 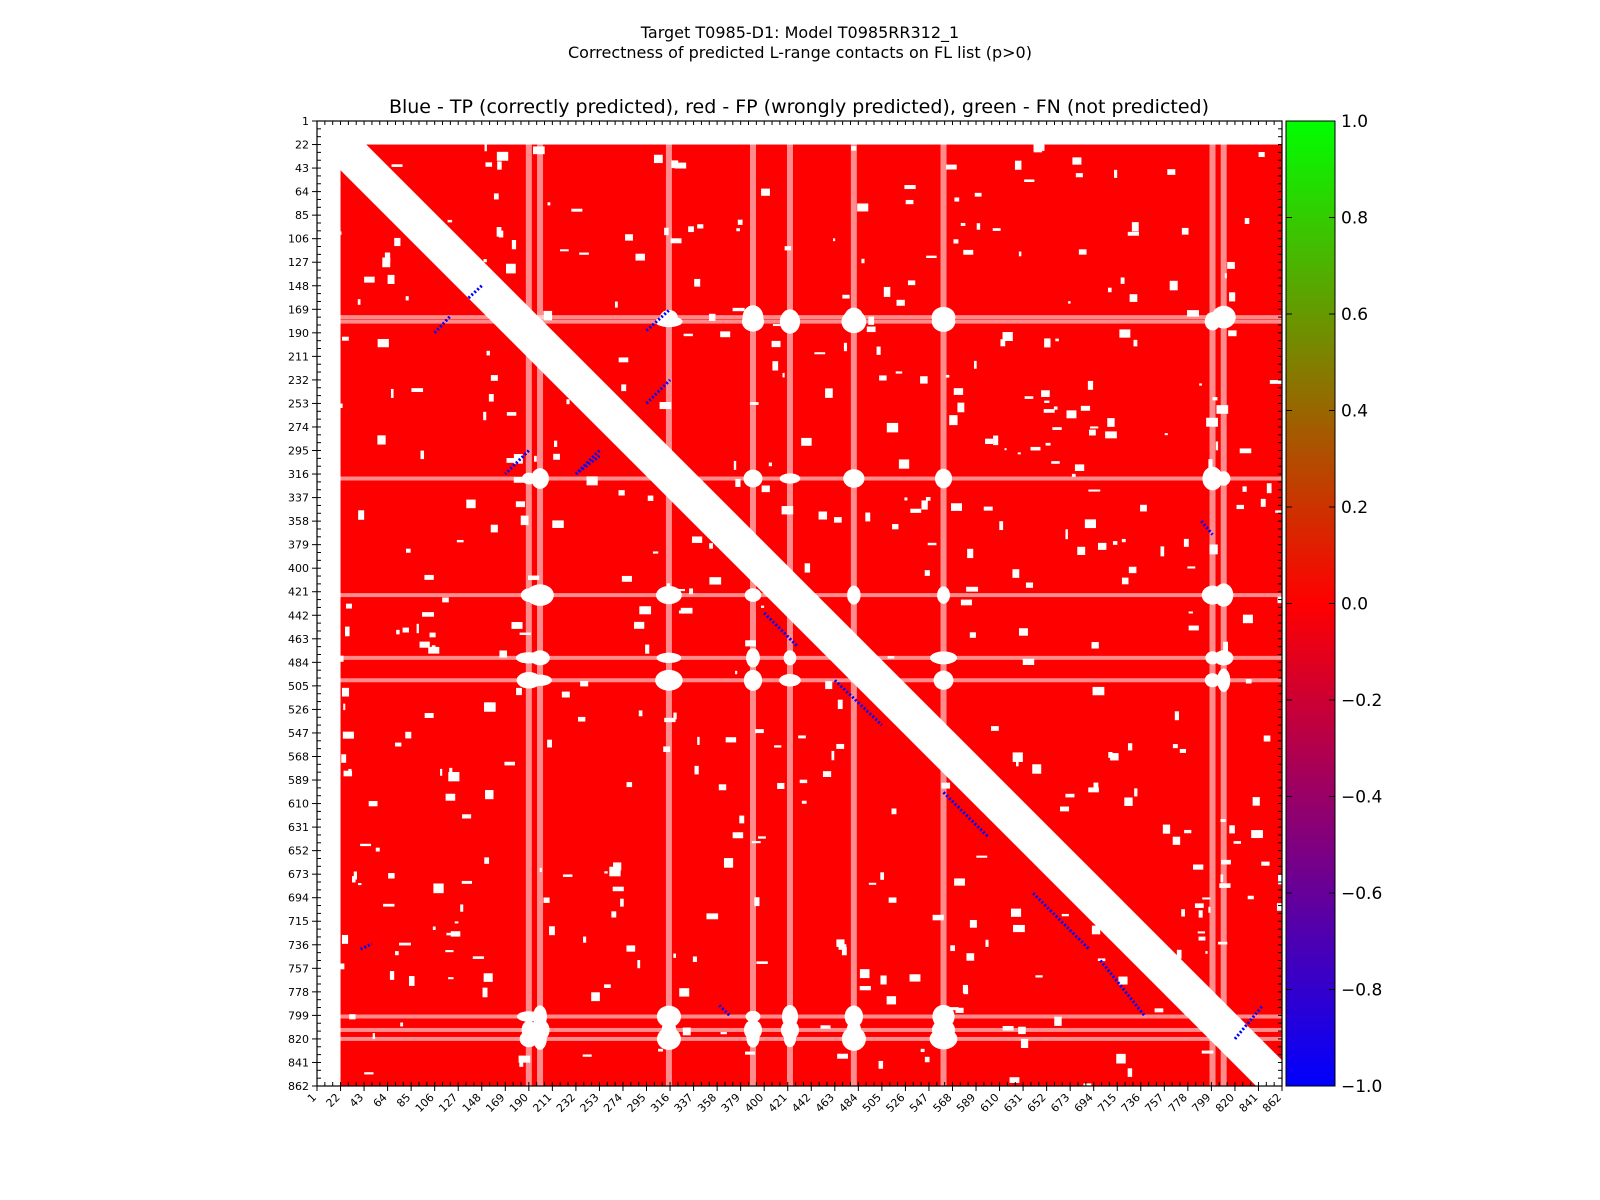 I want to click on x-tick-label: 148, so click(x=472, y=1103).